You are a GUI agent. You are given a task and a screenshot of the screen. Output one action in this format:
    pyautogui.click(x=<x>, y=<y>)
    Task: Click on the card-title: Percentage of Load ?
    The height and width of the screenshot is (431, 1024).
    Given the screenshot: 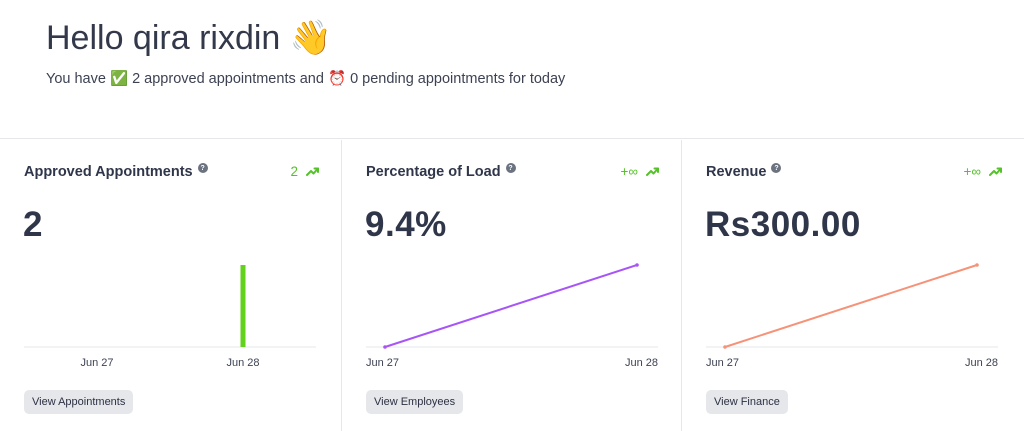 What is the action you would take?
    pyautogui.click(x=441, y=171)
    